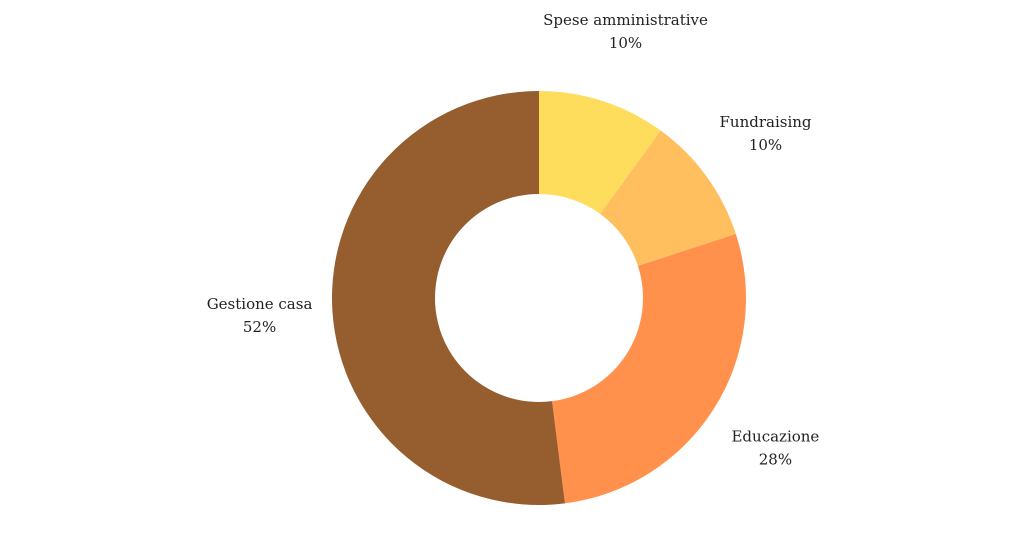 The height and width of the screenshot is (555, 1024). Describe the element at coordinates (600, 152) in the screenshot. I see `slice-spese-amministrative` at that location.